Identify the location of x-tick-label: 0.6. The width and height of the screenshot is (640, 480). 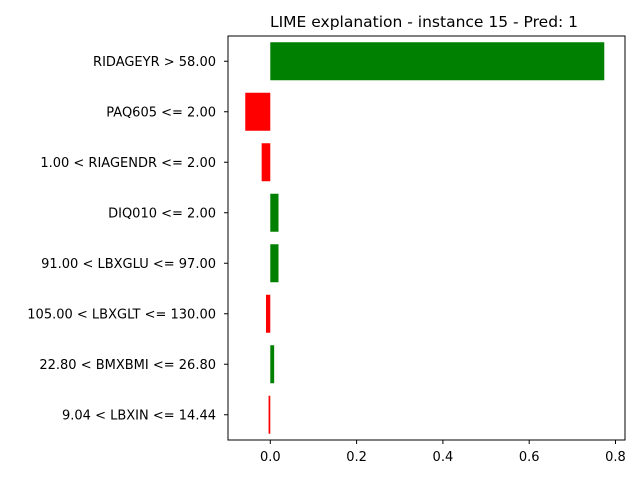
(529, 457).